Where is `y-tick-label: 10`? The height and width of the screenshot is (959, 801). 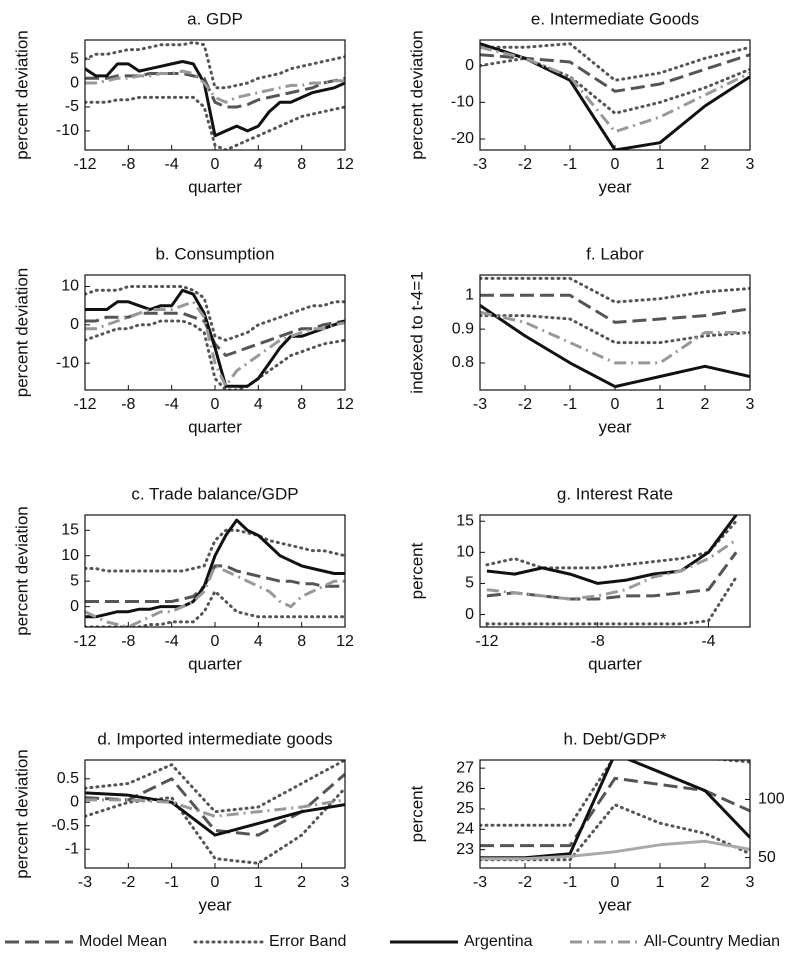 y-tick-label: 10 is located at coordinates (70, 555).